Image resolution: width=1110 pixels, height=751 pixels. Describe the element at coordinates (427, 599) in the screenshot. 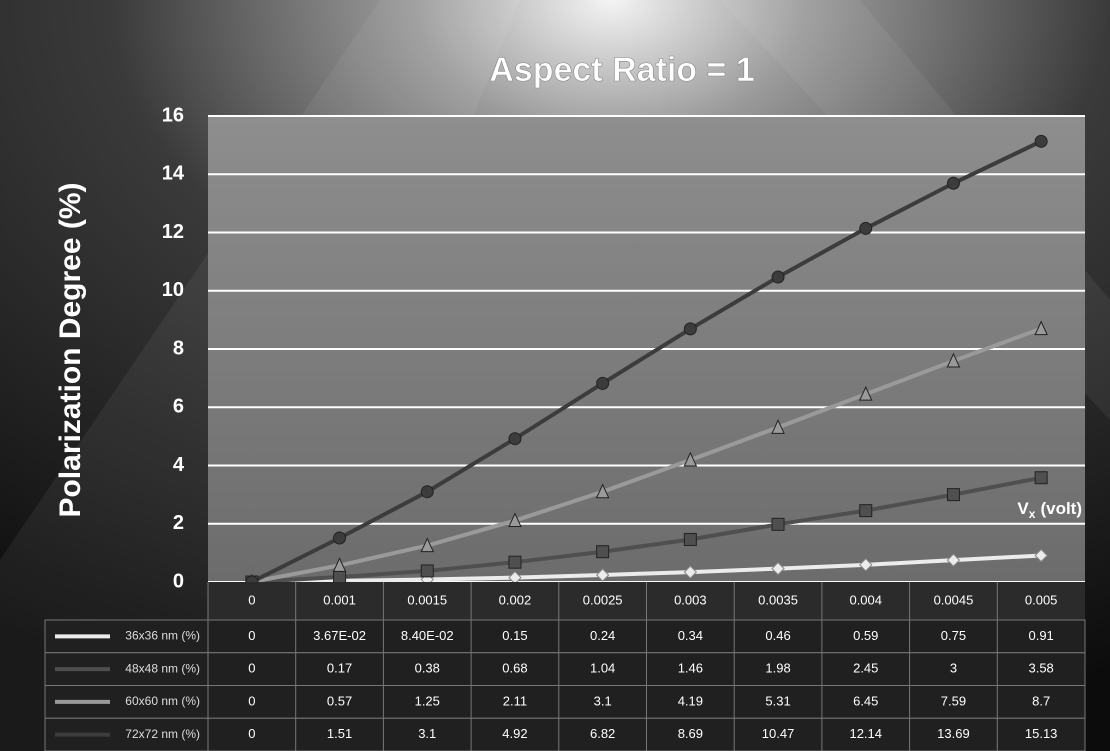

I see `x-tick-label: 0.0015` at that location.